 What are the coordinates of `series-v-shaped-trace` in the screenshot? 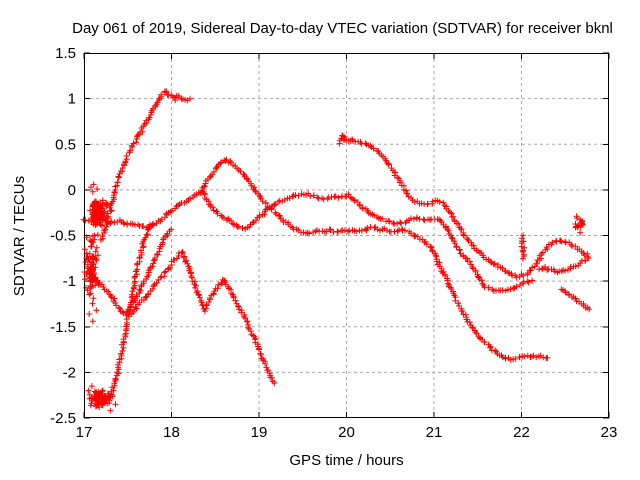 It's located at (128, 272).